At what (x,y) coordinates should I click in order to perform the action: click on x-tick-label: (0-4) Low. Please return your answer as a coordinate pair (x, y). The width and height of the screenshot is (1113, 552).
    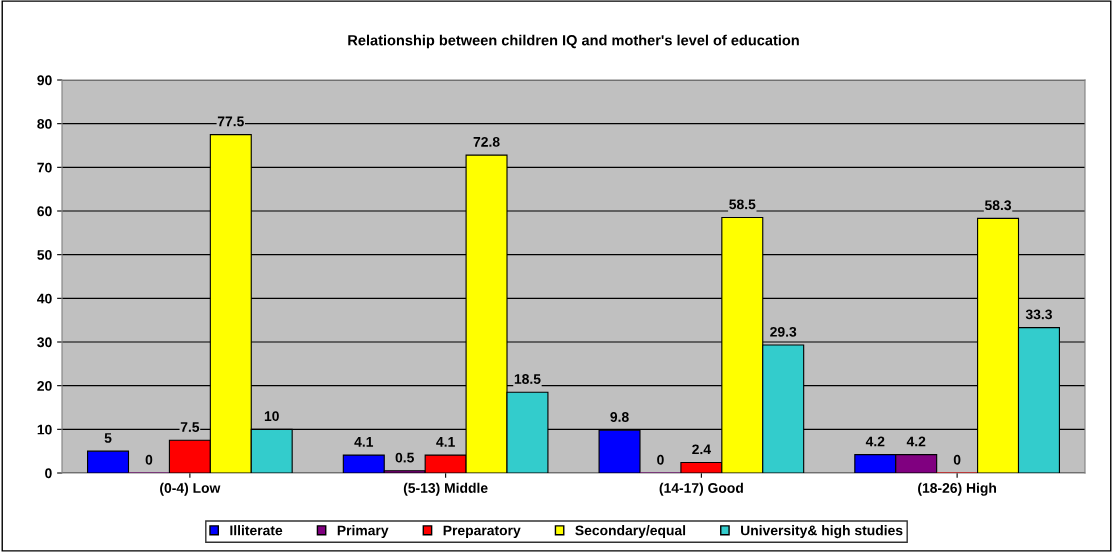
    Looking at the image, I should click on (190, 489).